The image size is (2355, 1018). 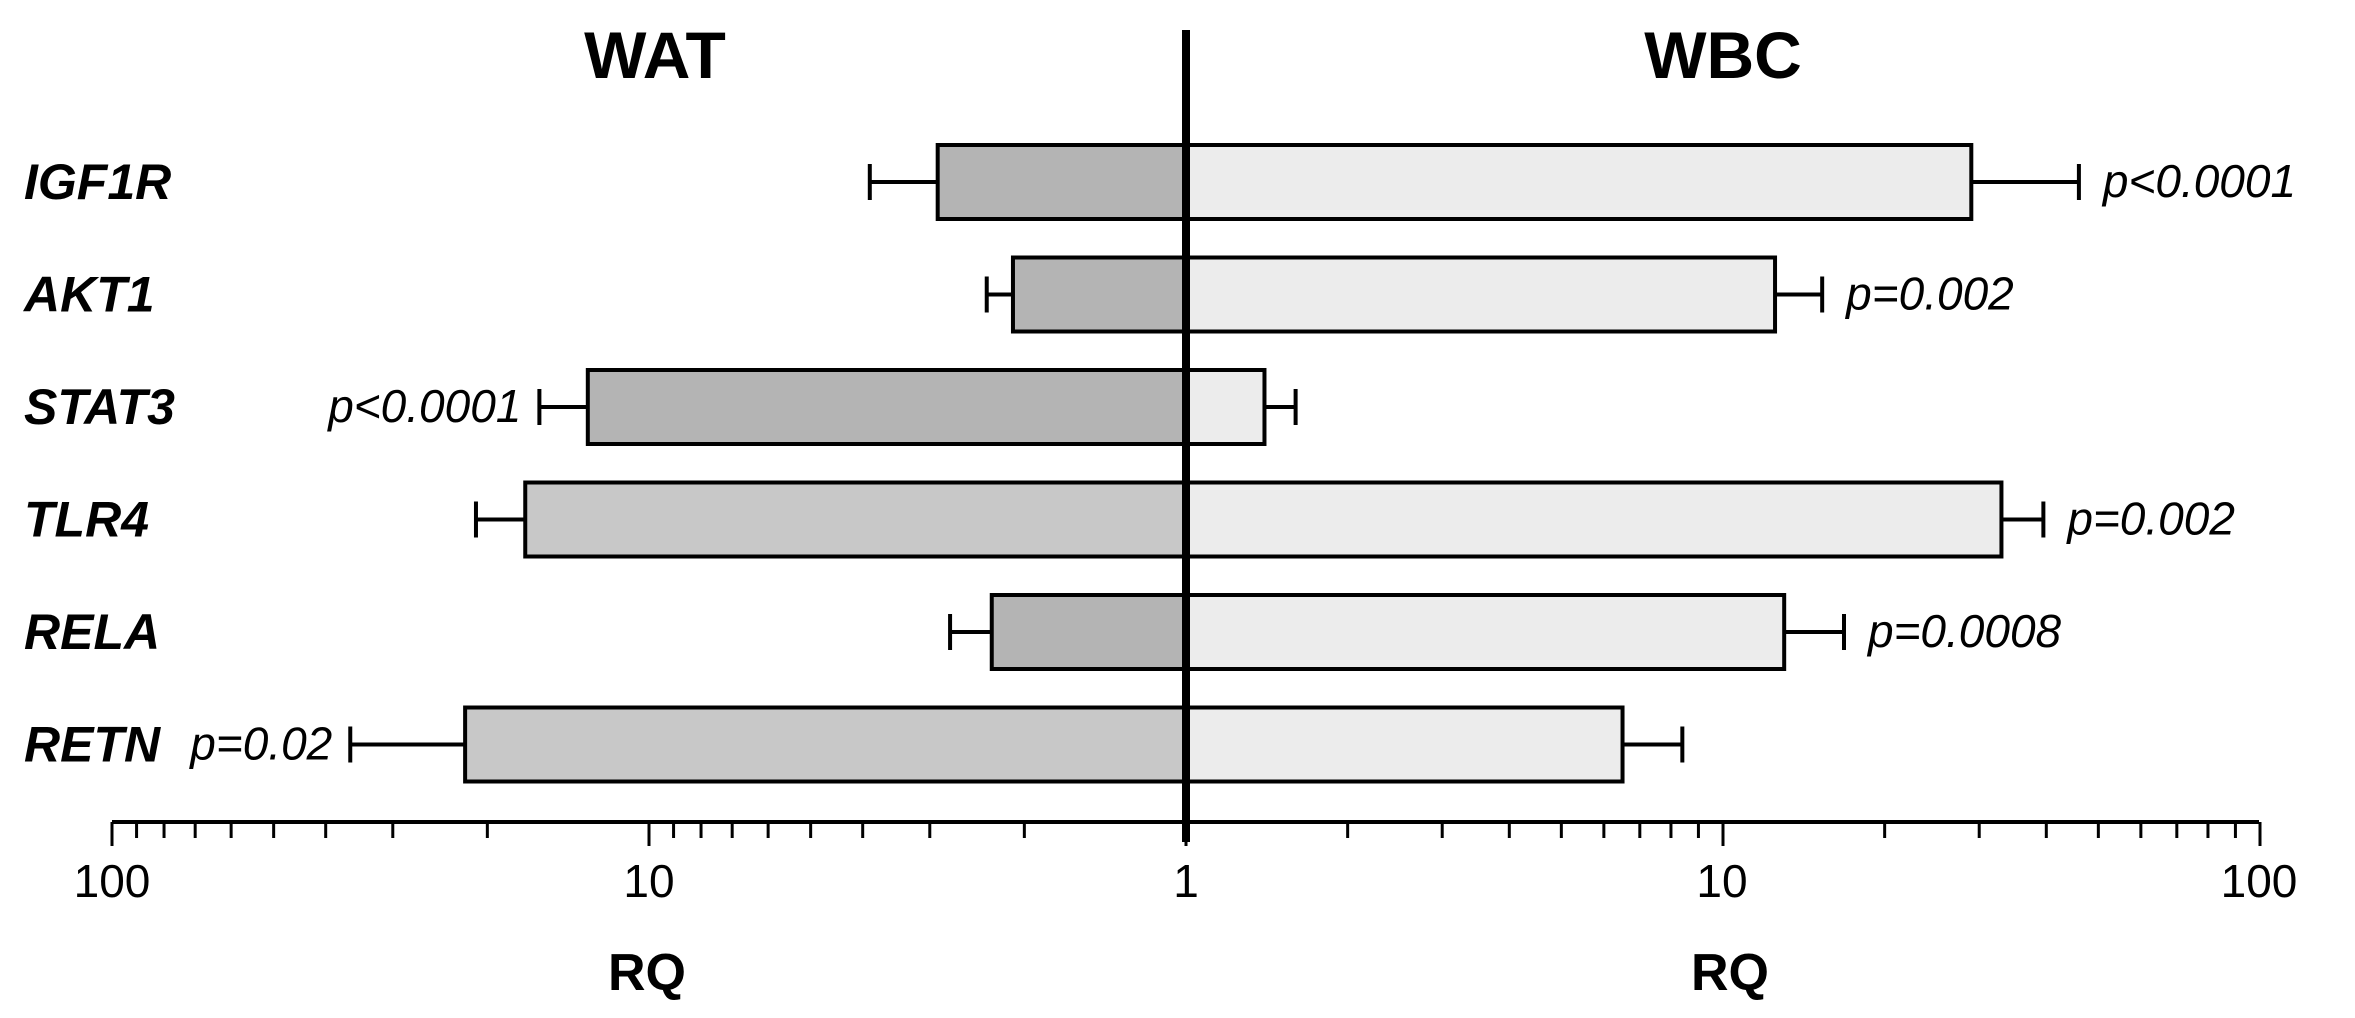 What do you see at coordinates (92, 632) in the screenshot?
I see `gene-label: RELA` at bounding box center [92, 632].